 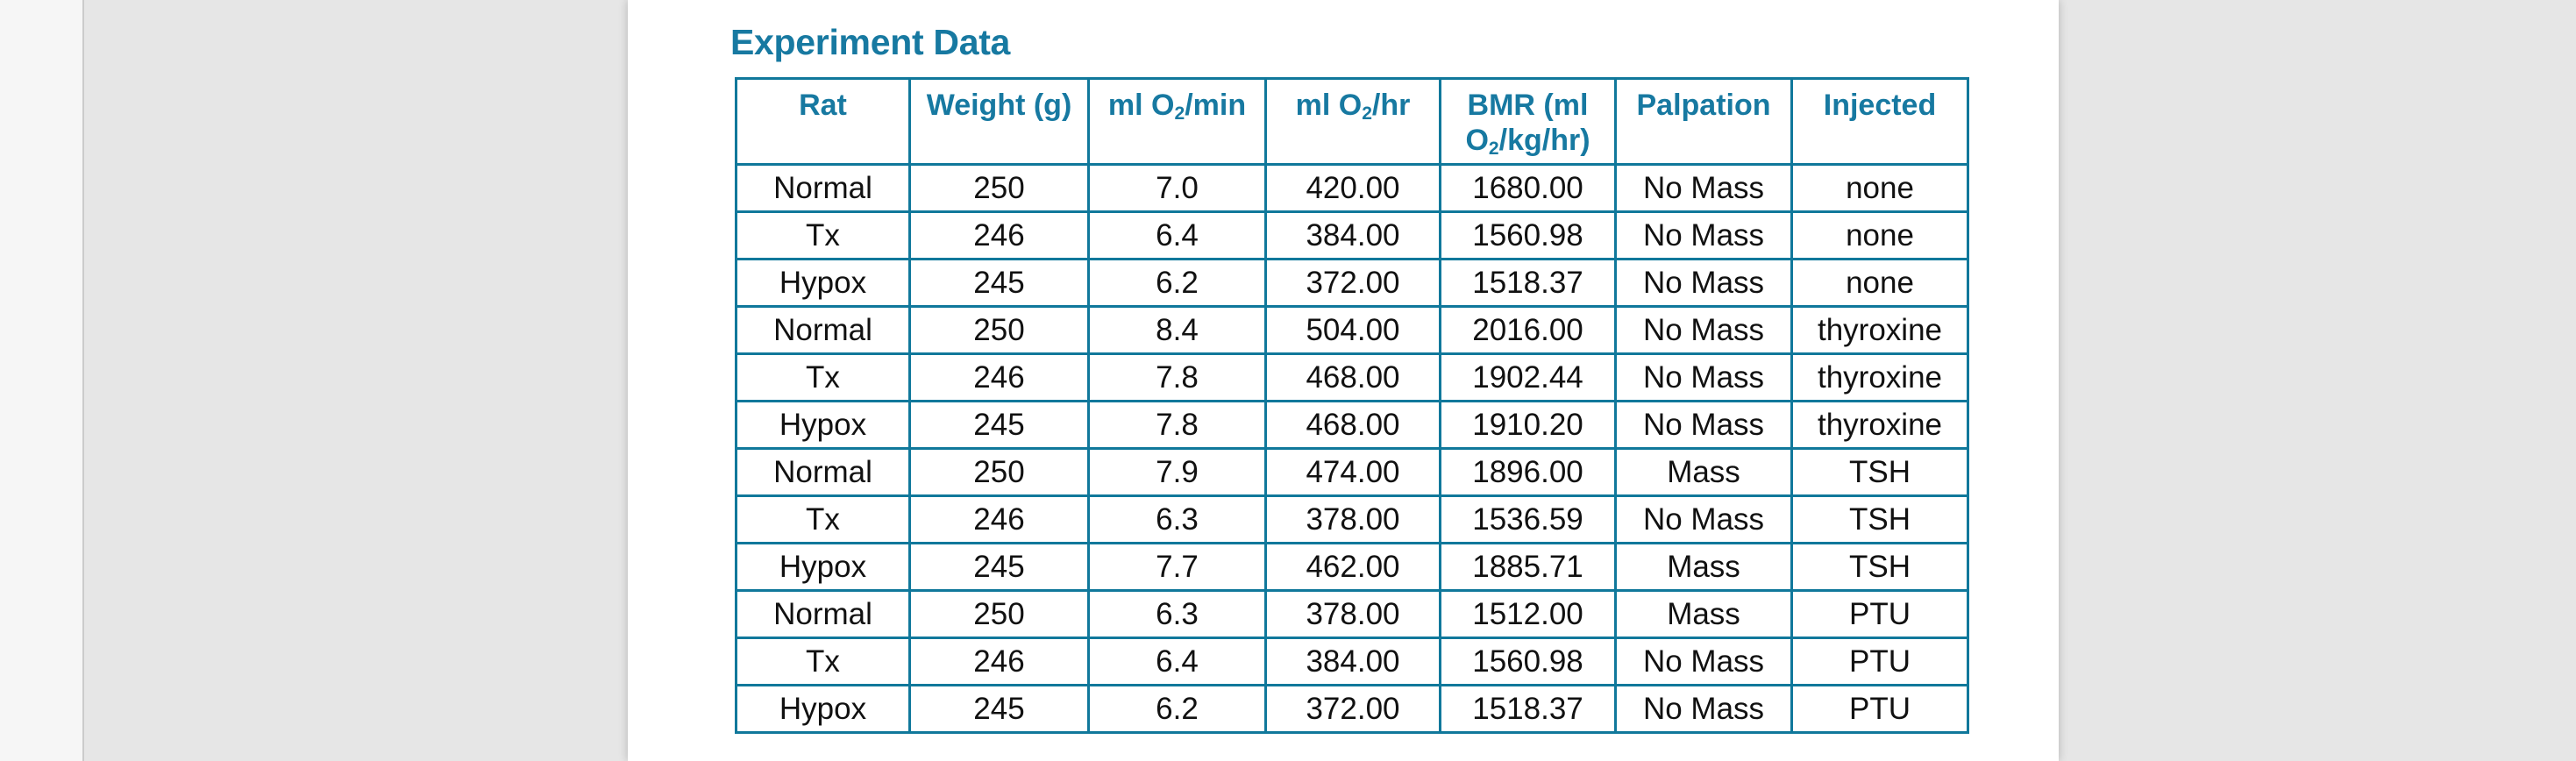 I want to click on column-header-palpation: Palpation, so click(x=1703, y=122).